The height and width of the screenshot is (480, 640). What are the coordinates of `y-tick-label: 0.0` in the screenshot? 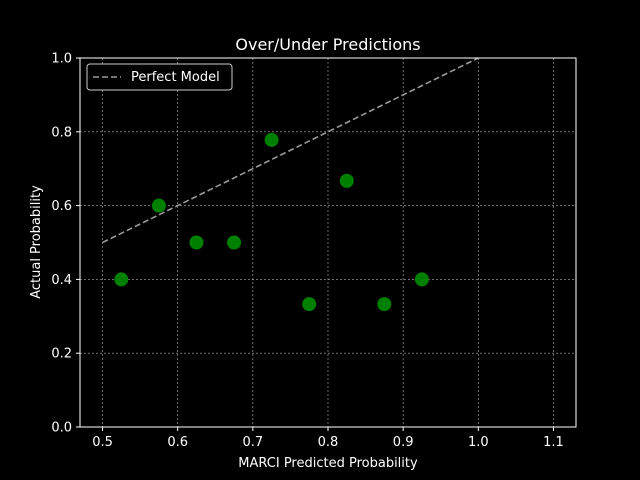 It's located at (61, 428).